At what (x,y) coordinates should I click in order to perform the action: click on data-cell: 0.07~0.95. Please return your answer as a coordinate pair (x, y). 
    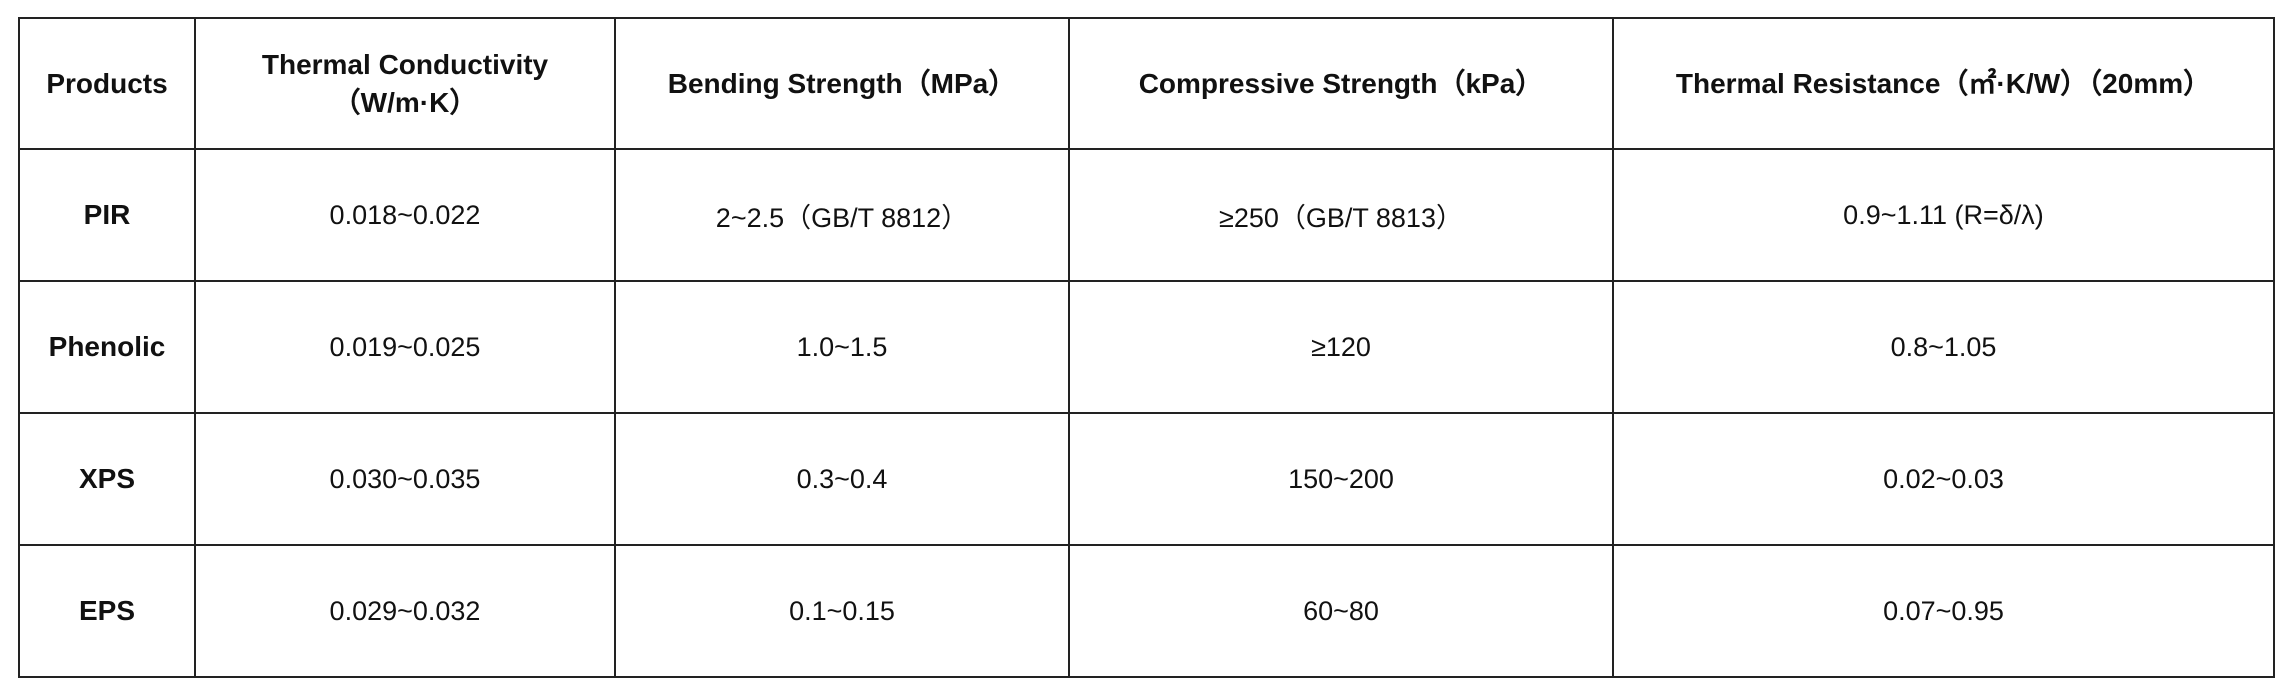
    Looking at the image, I should click on (1943, 611).